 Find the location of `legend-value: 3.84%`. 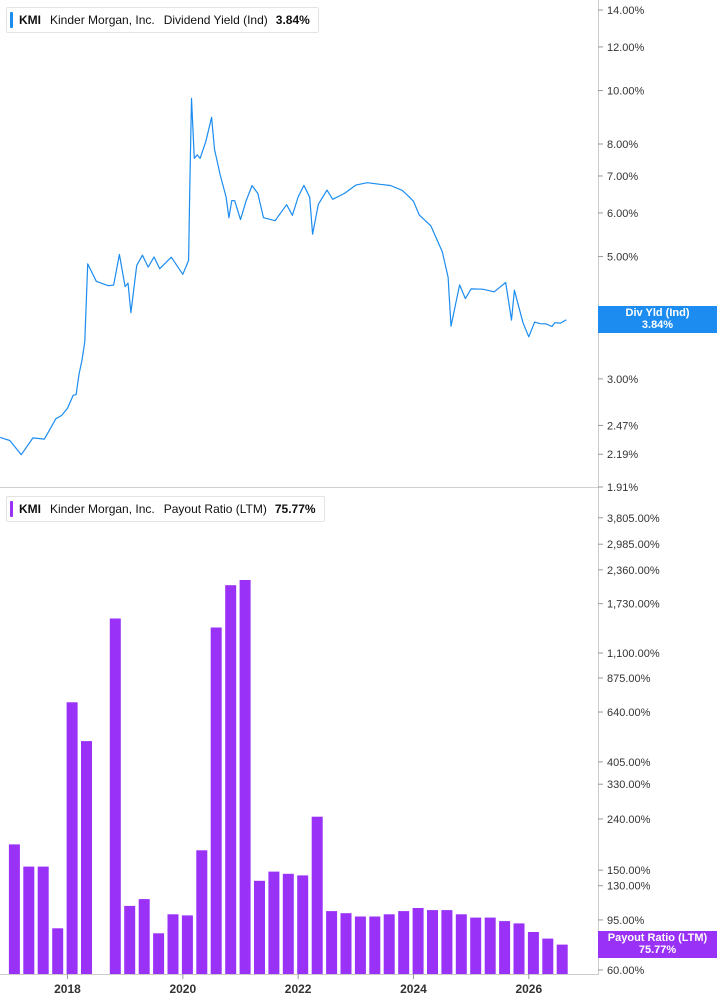

legend-value: 3.84% is located at coordinates (292, 20).